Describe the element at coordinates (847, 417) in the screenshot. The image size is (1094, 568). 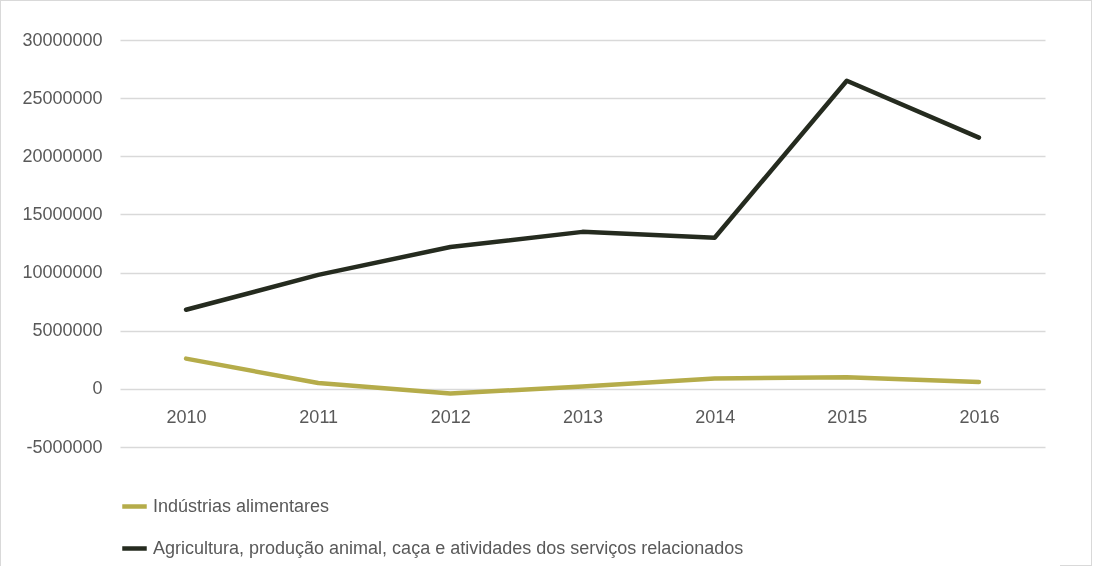
I see `x-tick-label: 2015` at that location.